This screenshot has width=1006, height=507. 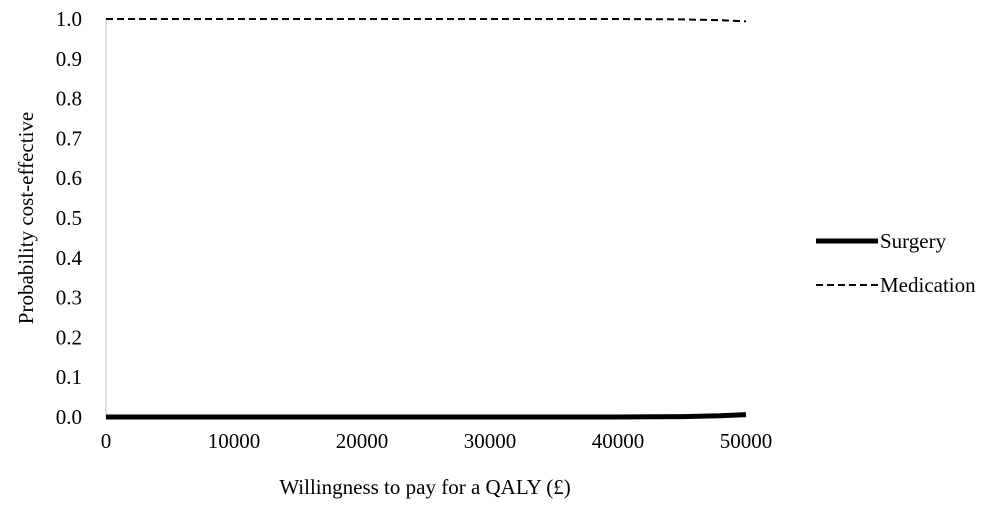 What do you see at coordinates (424, 487) in the screenshot?
I see `x-axis-title: Willingness to pay for a QALY (£)` at bounding box center [424, 487].